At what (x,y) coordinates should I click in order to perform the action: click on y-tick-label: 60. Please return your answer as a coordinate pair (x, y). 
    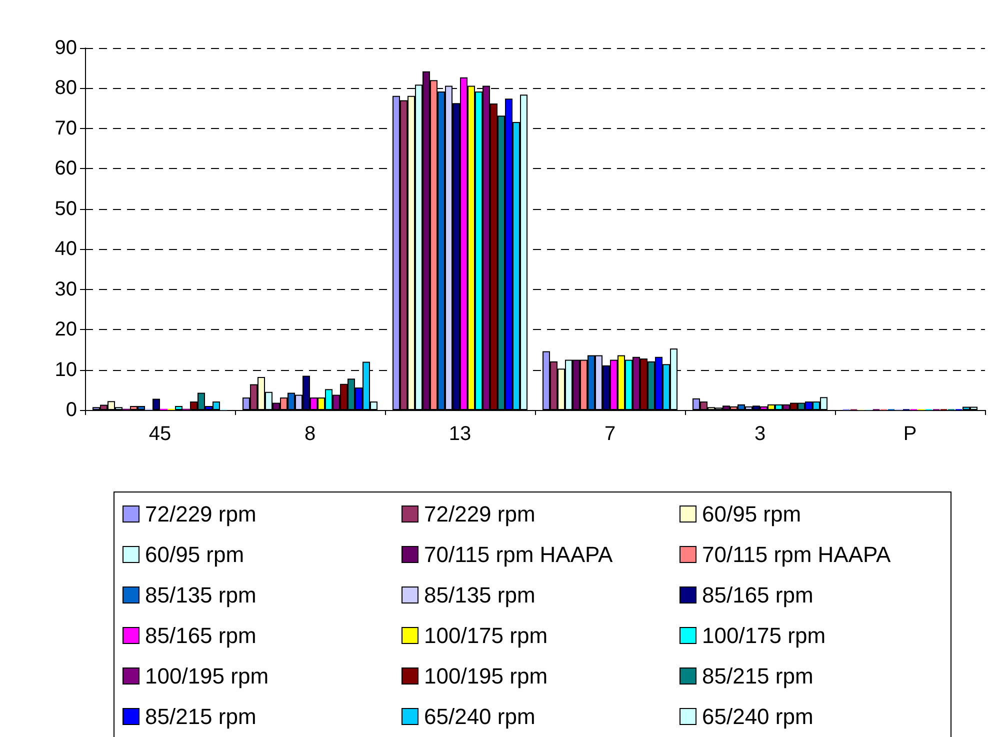
    Looking at the image, I should click on (65, 169).